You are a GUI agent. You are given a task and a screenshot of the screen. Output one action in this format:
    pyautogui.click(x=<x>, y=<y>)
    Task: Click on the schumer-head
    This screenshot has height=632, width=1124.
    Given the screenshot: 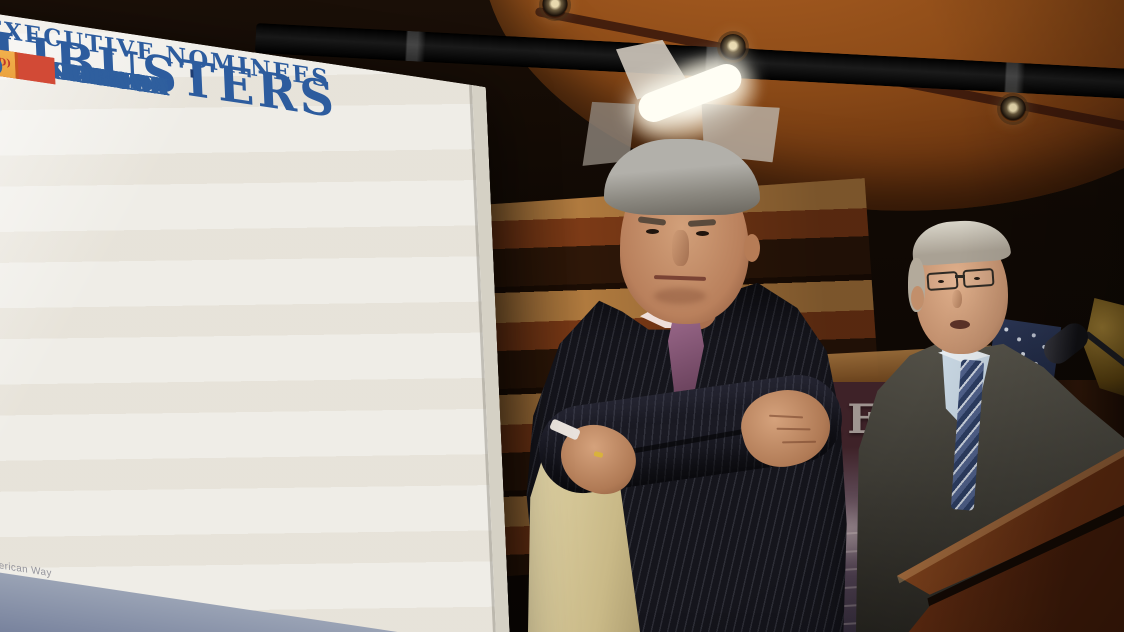 What is the action you would take?
    pyautogui.click(x=681, y=231)
    